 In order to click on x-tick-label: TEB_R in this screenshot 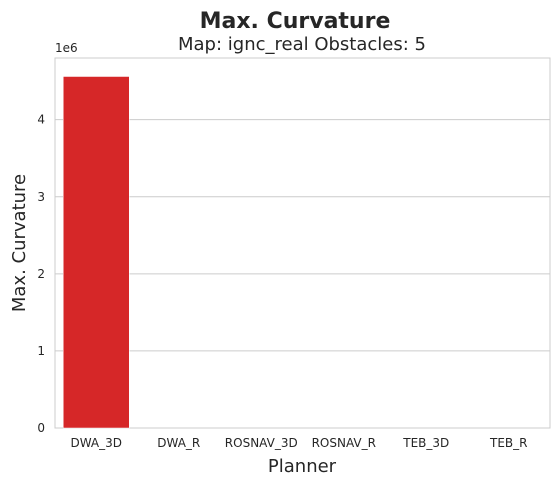, I will do `click(508, 443)`.